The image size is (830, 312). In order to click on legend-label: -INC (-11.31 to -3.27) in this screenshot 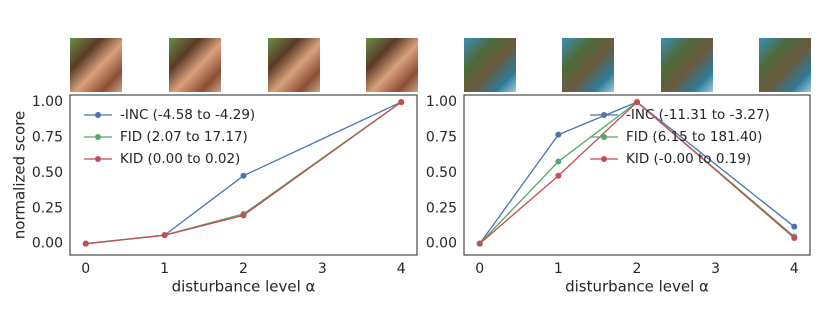, I will do `click(698, 115)`.